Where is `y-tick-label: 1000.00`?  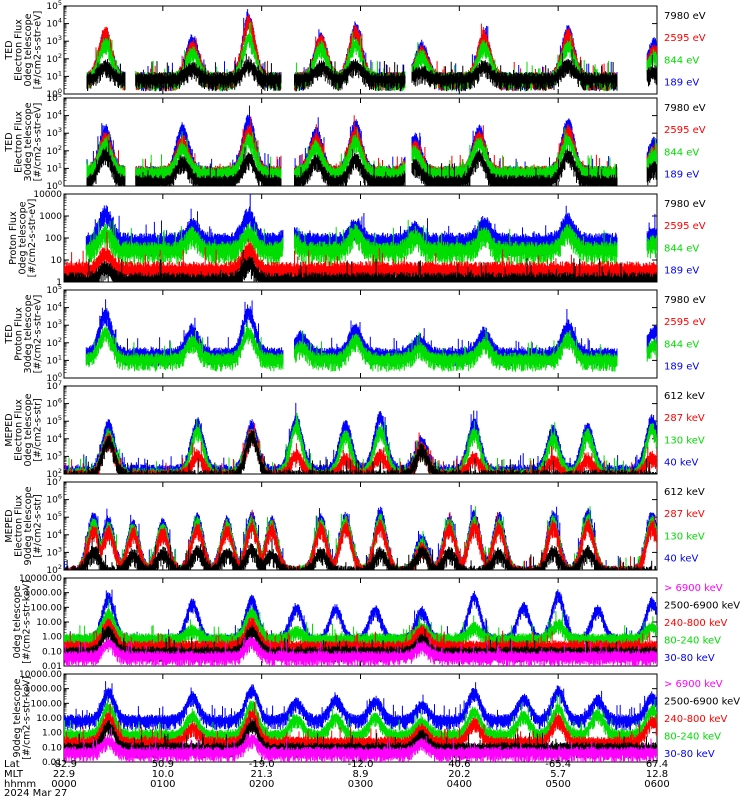
y-tick-label: 1000.00 is located at coordinates (43, 594).